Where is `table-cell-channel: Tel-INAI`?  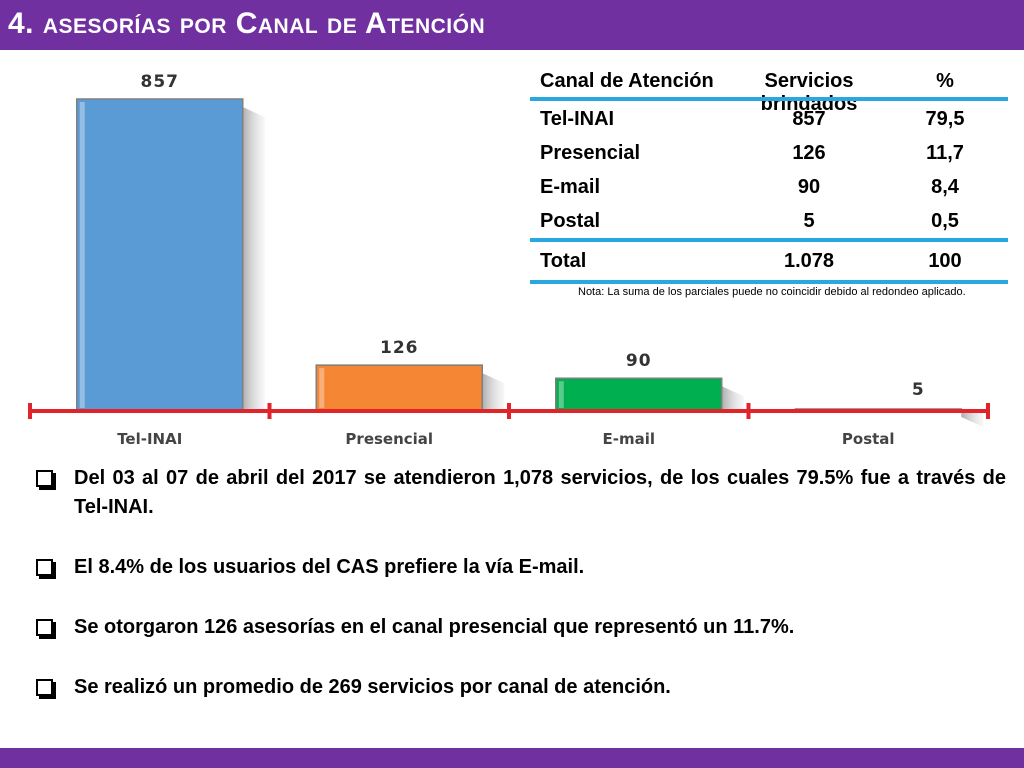
table-cell-channel: Tel-INAI is located at coordinates (577, 119).